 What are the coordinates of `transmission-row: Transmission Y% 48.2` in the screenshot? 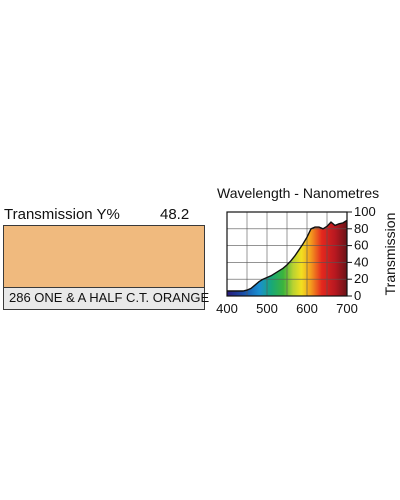 It's located at (104, 215).